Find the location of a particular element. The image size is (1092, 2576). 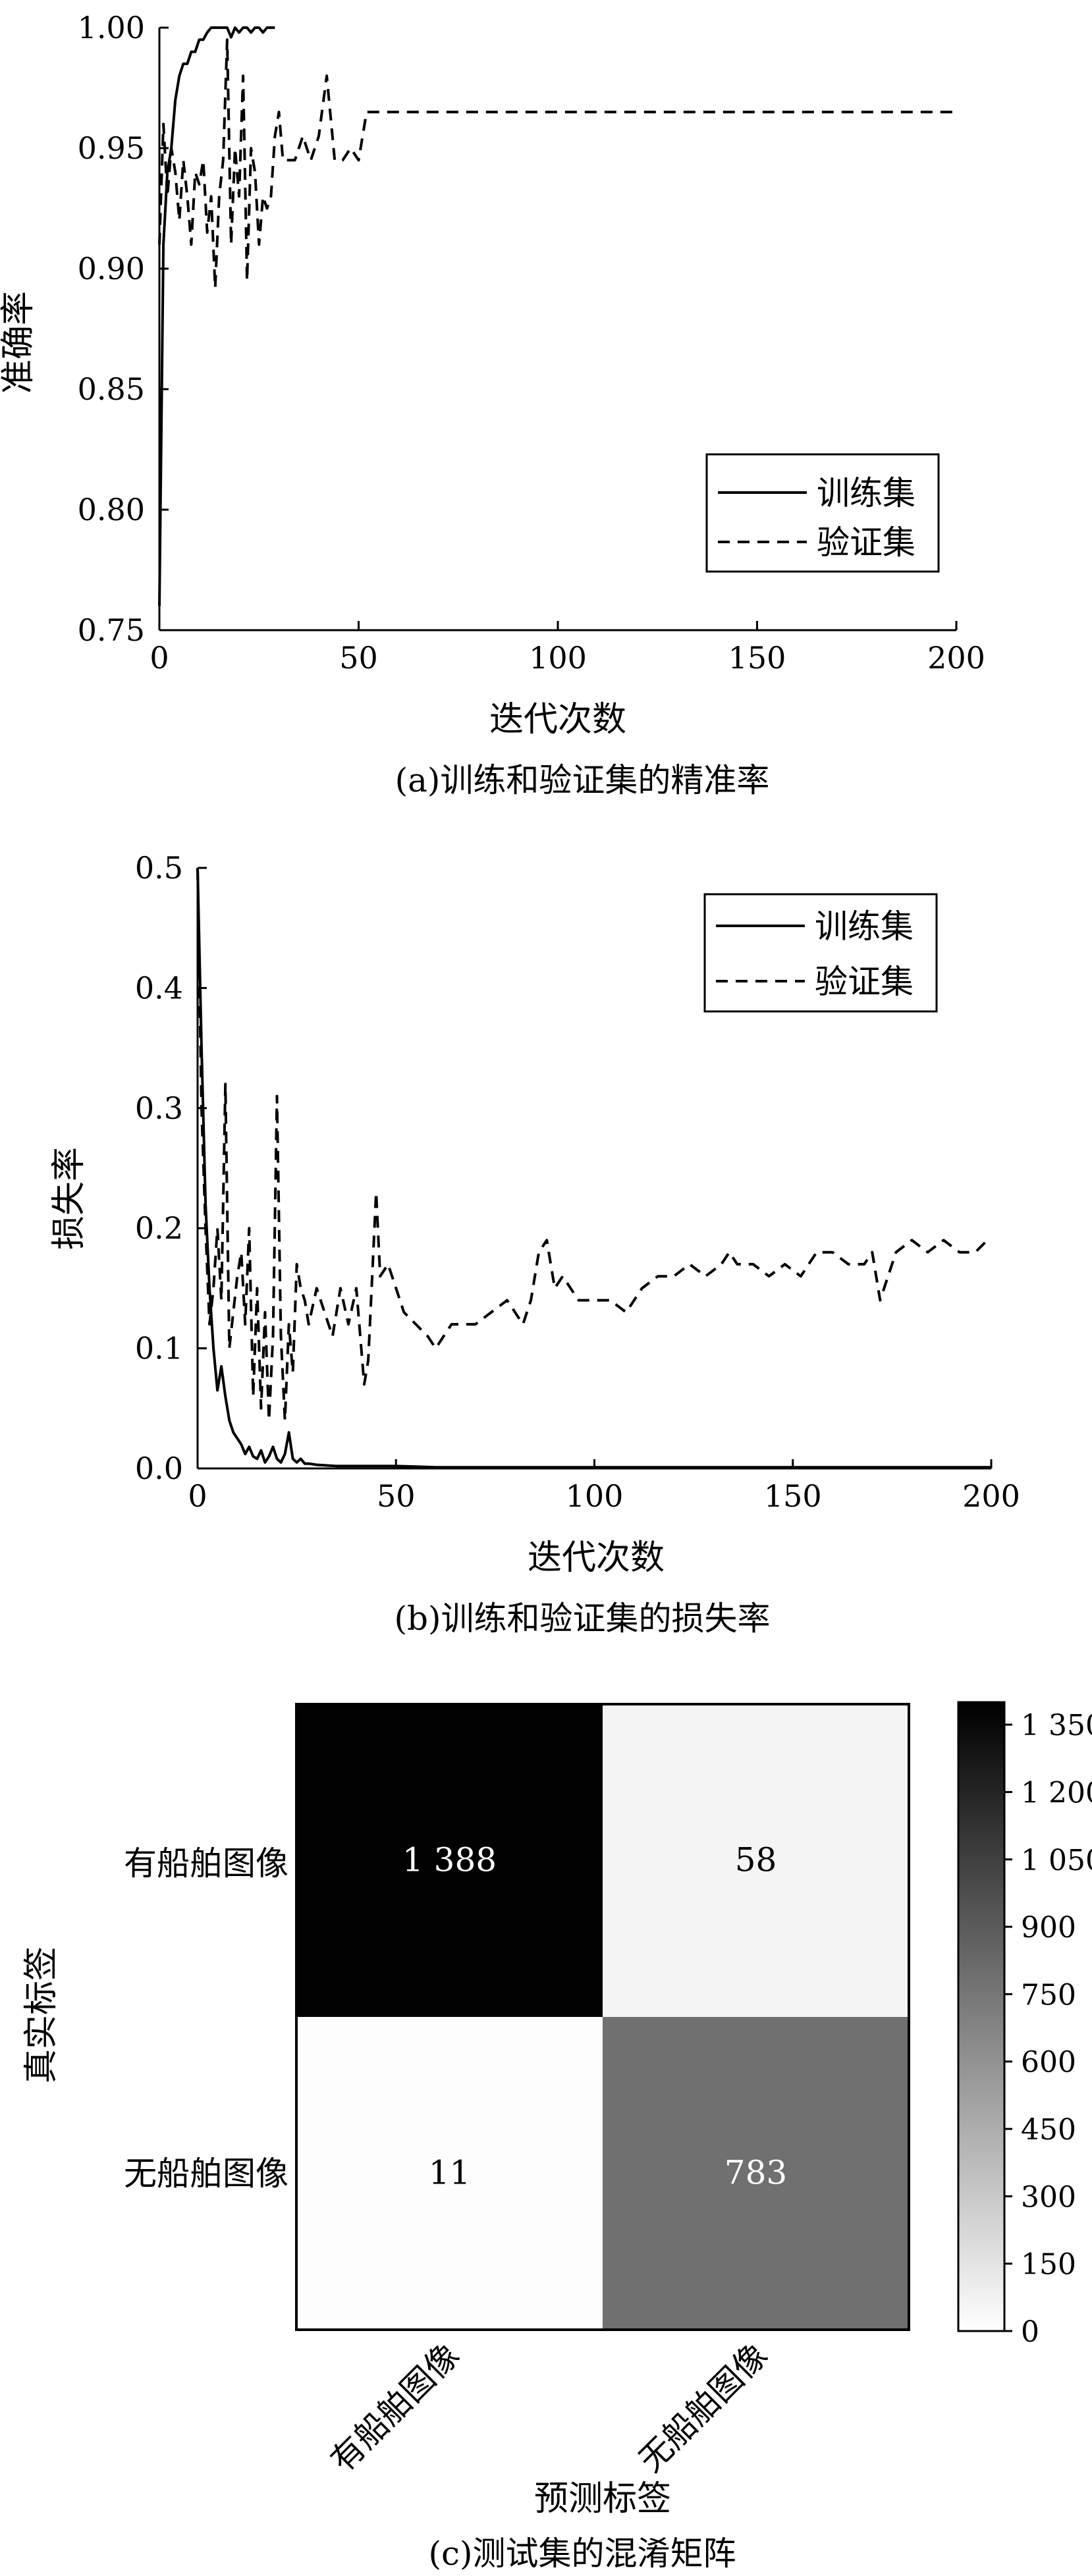

confusion-cells: 1 388 58 11 783 is located at coordinates (602, 2017).